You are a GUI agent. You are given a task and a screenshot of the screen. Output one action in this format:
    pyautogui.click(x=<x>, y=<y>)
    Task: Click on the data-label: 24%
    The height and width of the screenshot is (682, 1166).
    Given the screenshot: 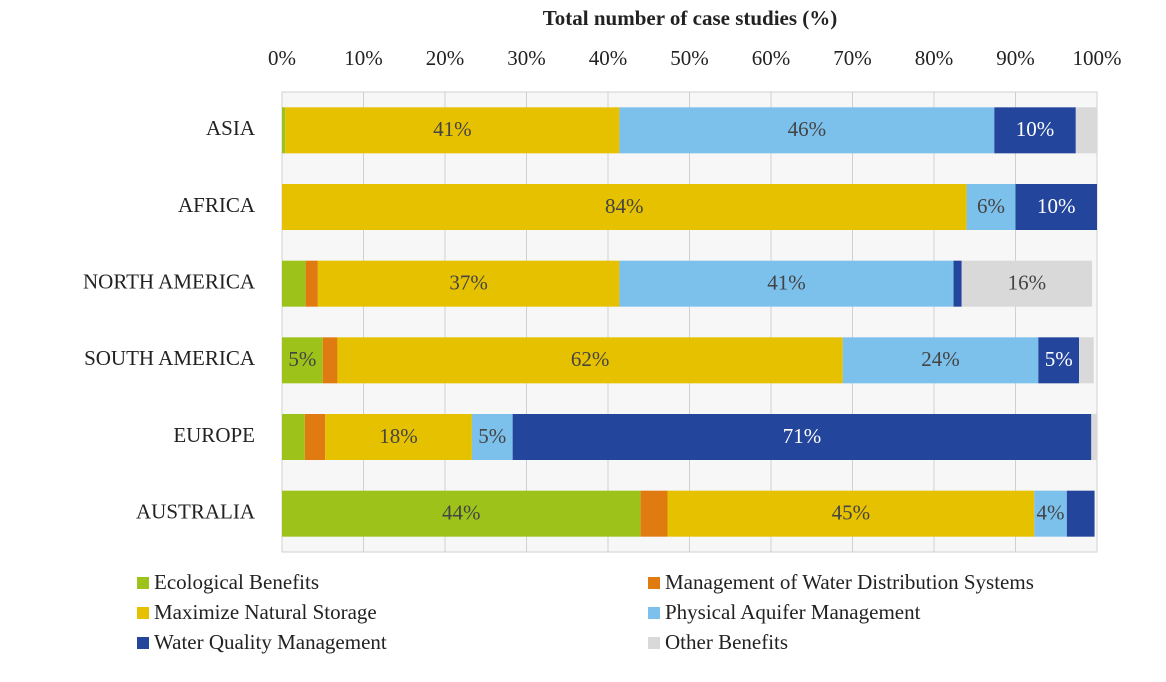 What is the action you would take?
    pyautogui.click(x=940, y=359)
    